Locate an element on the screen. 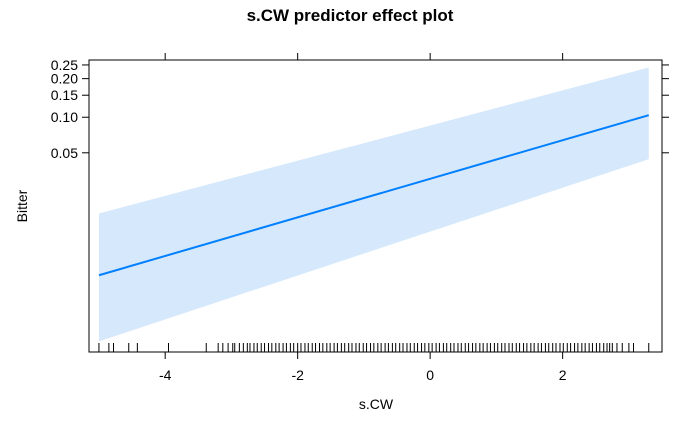 This screenshot has width=700, height=432. x-axis-label: s.CW is located at coordinates (376, 404).